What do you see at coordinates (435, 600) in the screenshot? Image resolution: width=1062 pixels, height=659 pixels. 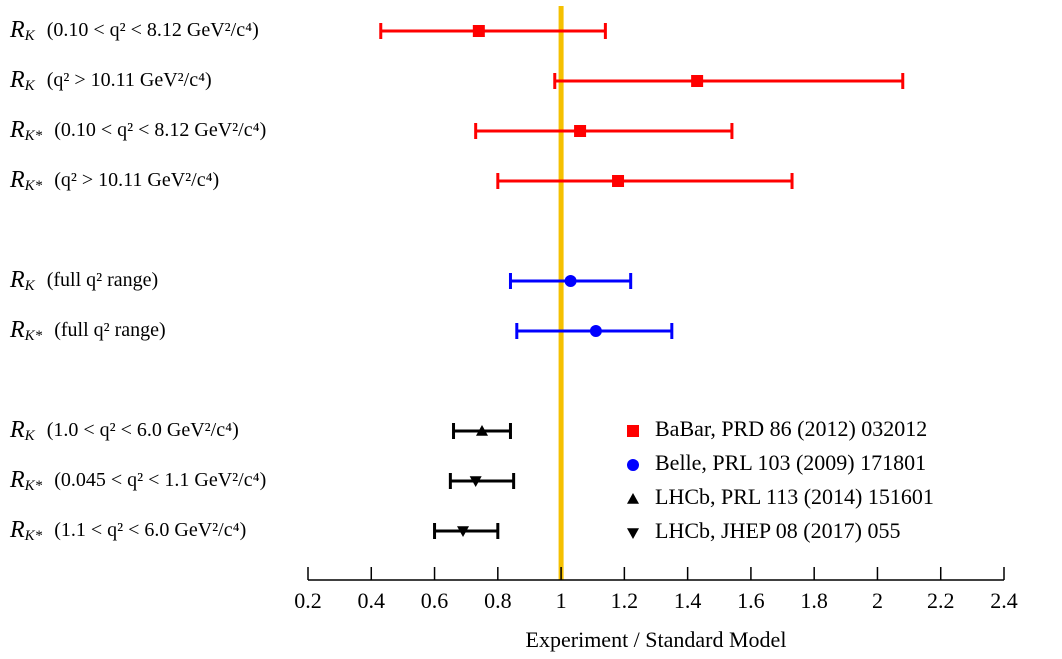 I see `x-tick-label: 0.6` at bounding box center [435, 600].